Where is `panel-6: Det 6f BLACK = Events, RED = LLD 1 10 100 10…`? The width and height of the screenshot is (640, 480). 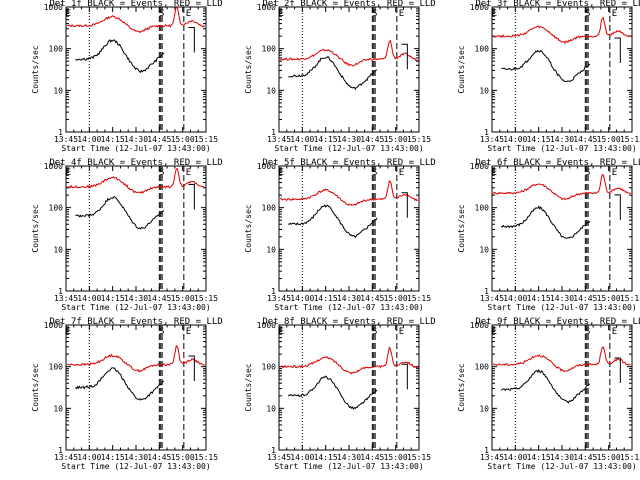 panel-6: Det 6f BLACK = Events, RED = LLD 1 10 100 10… is located at coordinates (548, 235).